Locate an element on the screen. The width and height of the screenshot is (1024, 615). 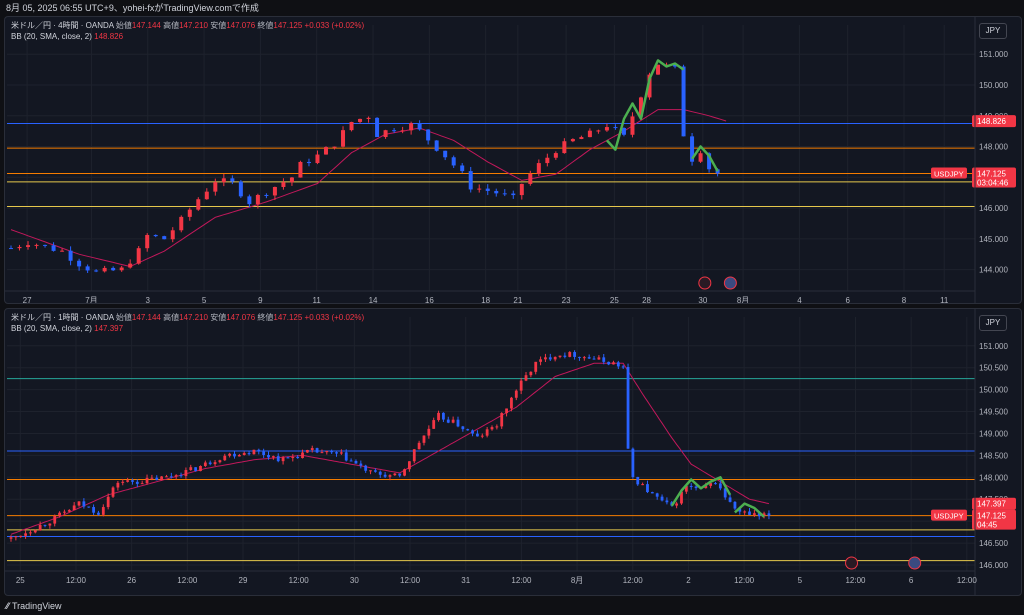
symbol-title: 米ドル／円 · 1時間 · OANDA is located at coordinates (62, 317).